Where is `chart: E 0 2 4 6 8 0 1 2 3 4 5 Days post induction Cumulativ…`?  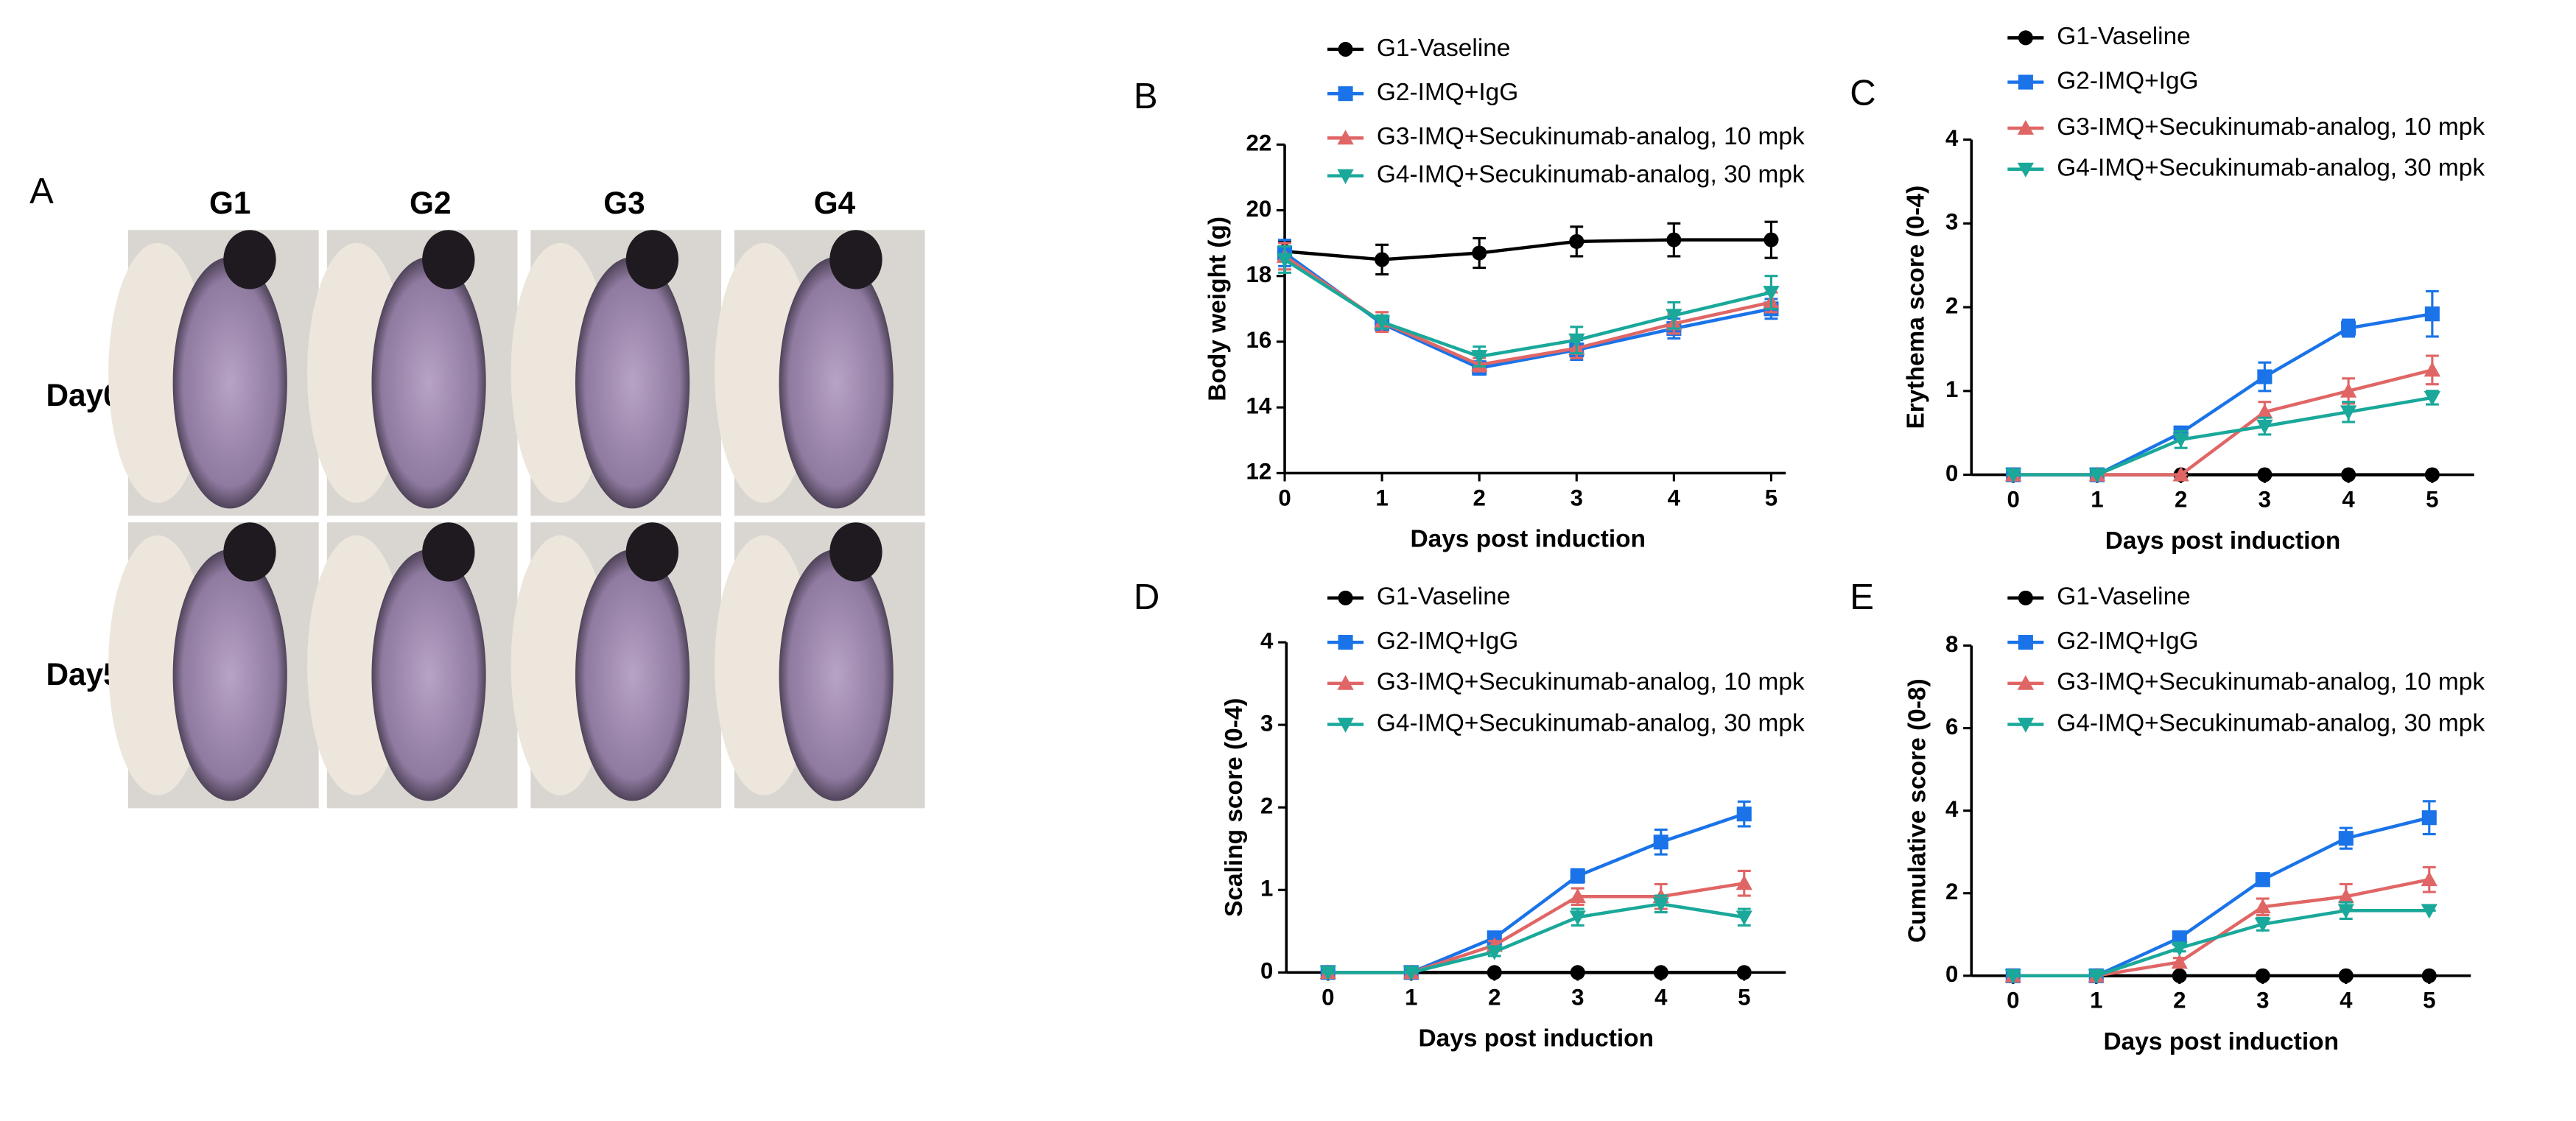
chart: E 0 2 4 6 8 0 1 2 3 4 5 Days post induction Cumulativ… is located at coordinates (2167, 816).